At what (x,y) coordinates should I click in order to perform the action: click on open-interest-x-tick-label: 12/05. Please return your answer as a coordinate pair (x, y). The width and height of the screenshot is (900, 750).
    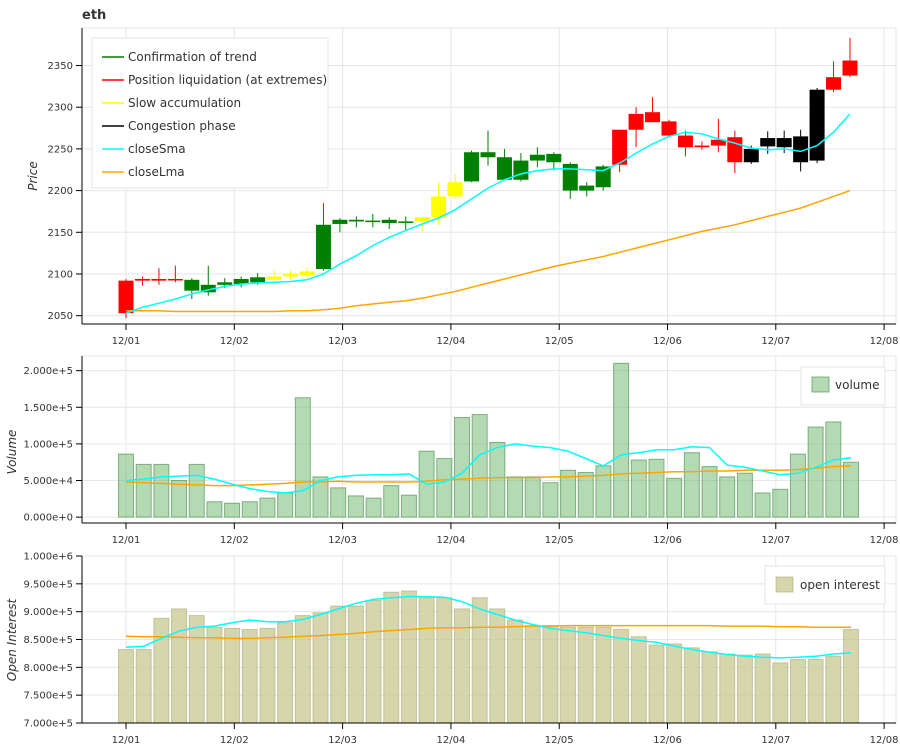
    Looking at the image, I should click on (559, 740).